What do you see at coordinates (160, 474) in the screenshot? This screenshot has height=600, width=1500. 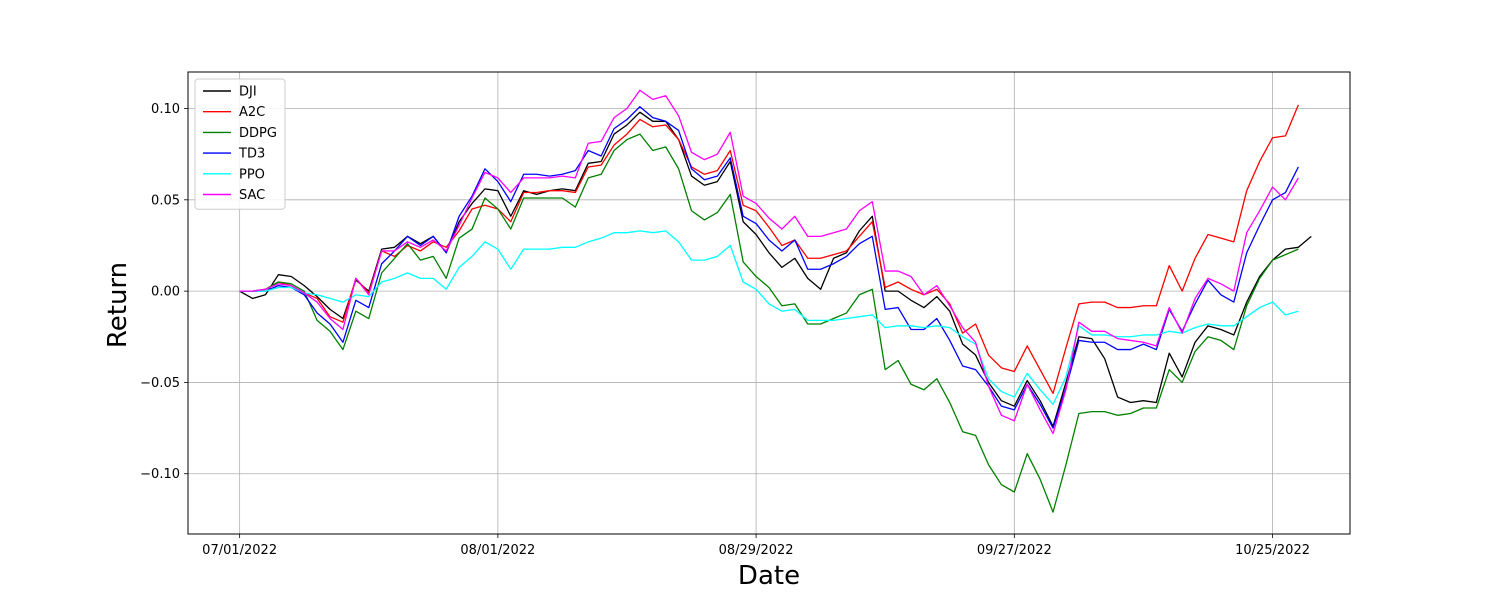 I see `y-tick-label: −0.10` at bounding box center [160, 474].